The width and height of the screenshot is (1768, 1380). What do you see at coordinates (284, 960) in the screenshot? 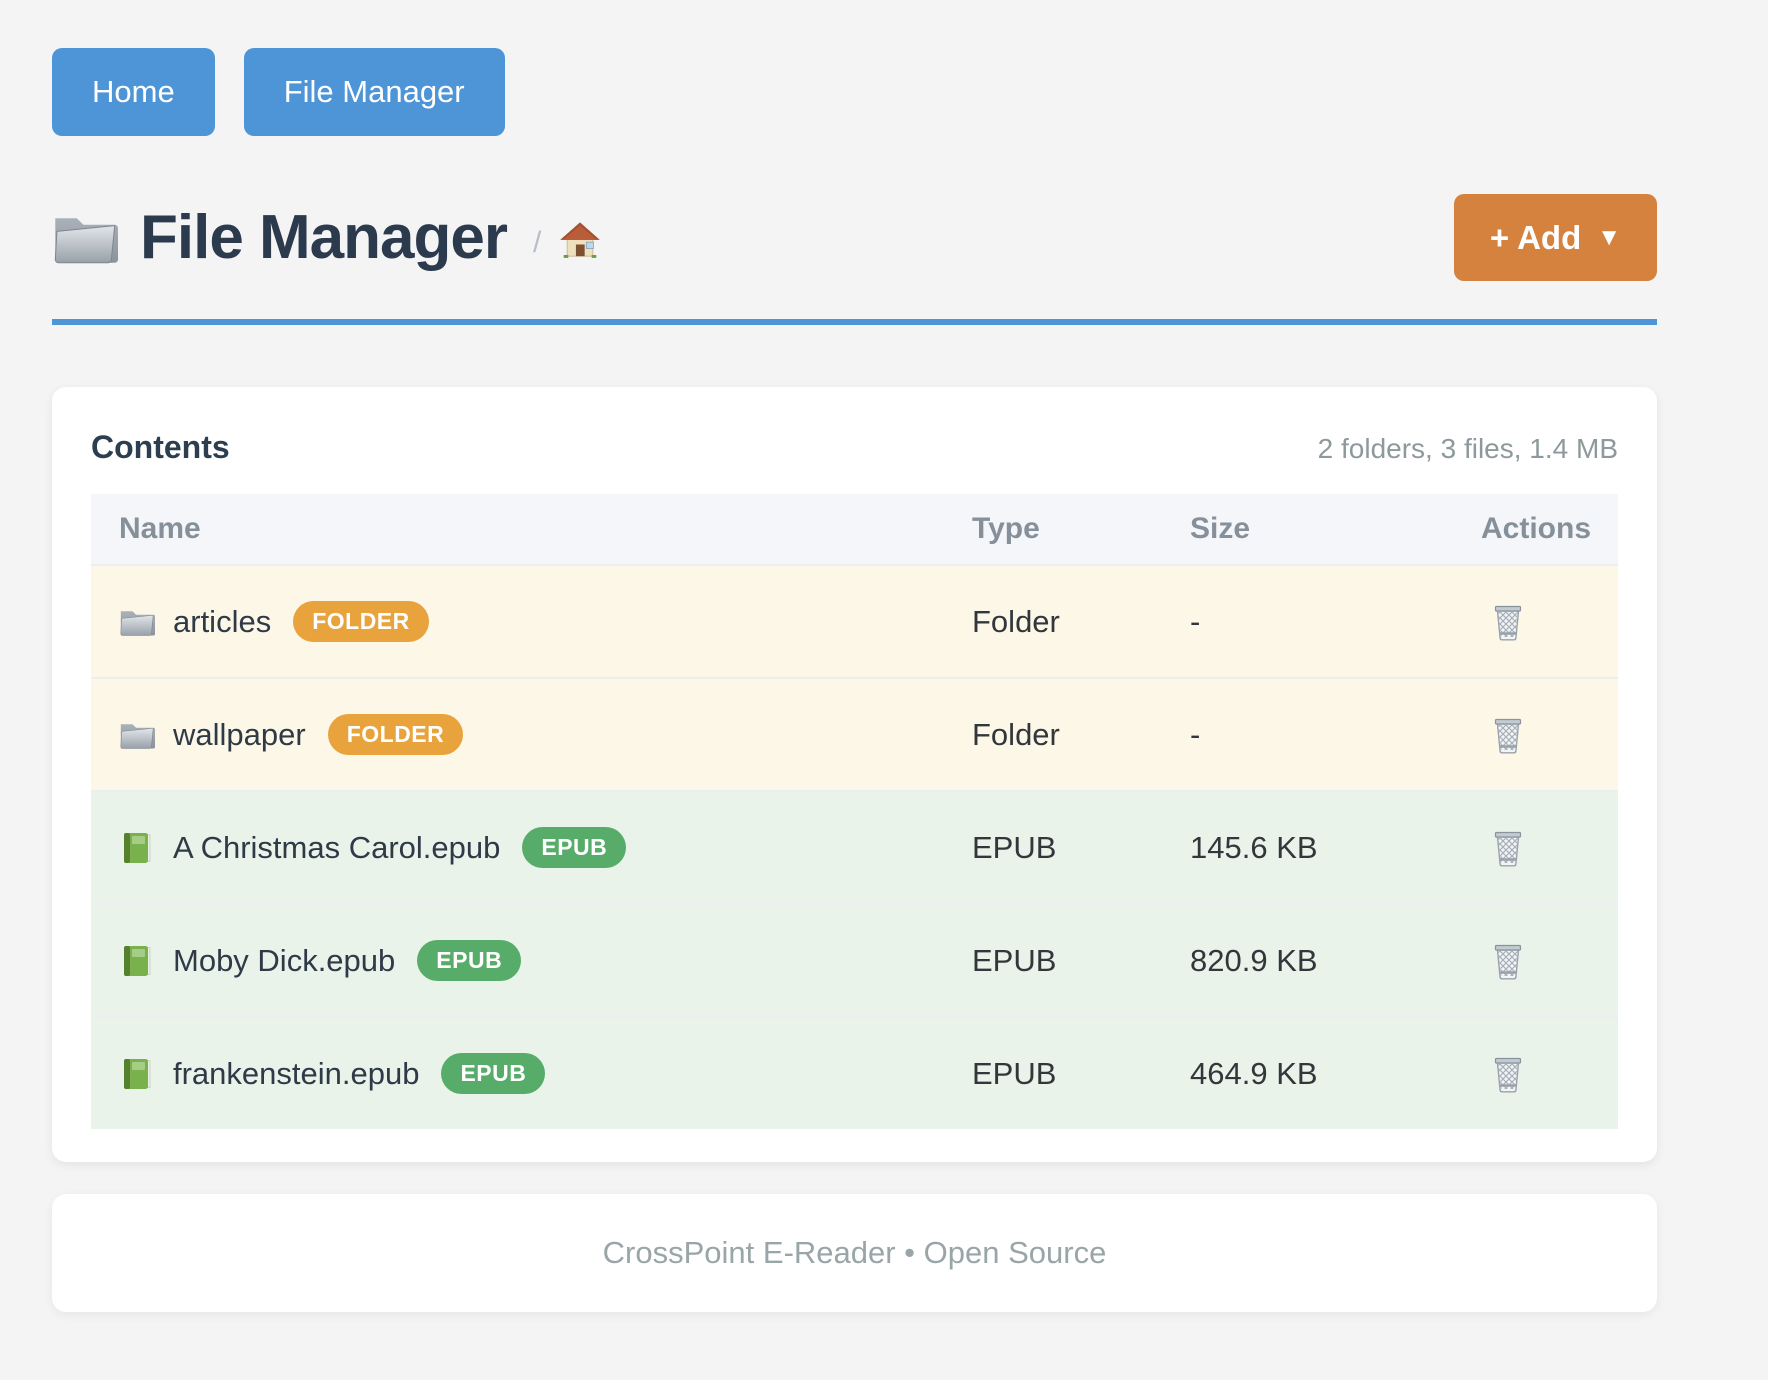
I see `file-name: Moby Dick.epub` at bounding box center [284, 960].